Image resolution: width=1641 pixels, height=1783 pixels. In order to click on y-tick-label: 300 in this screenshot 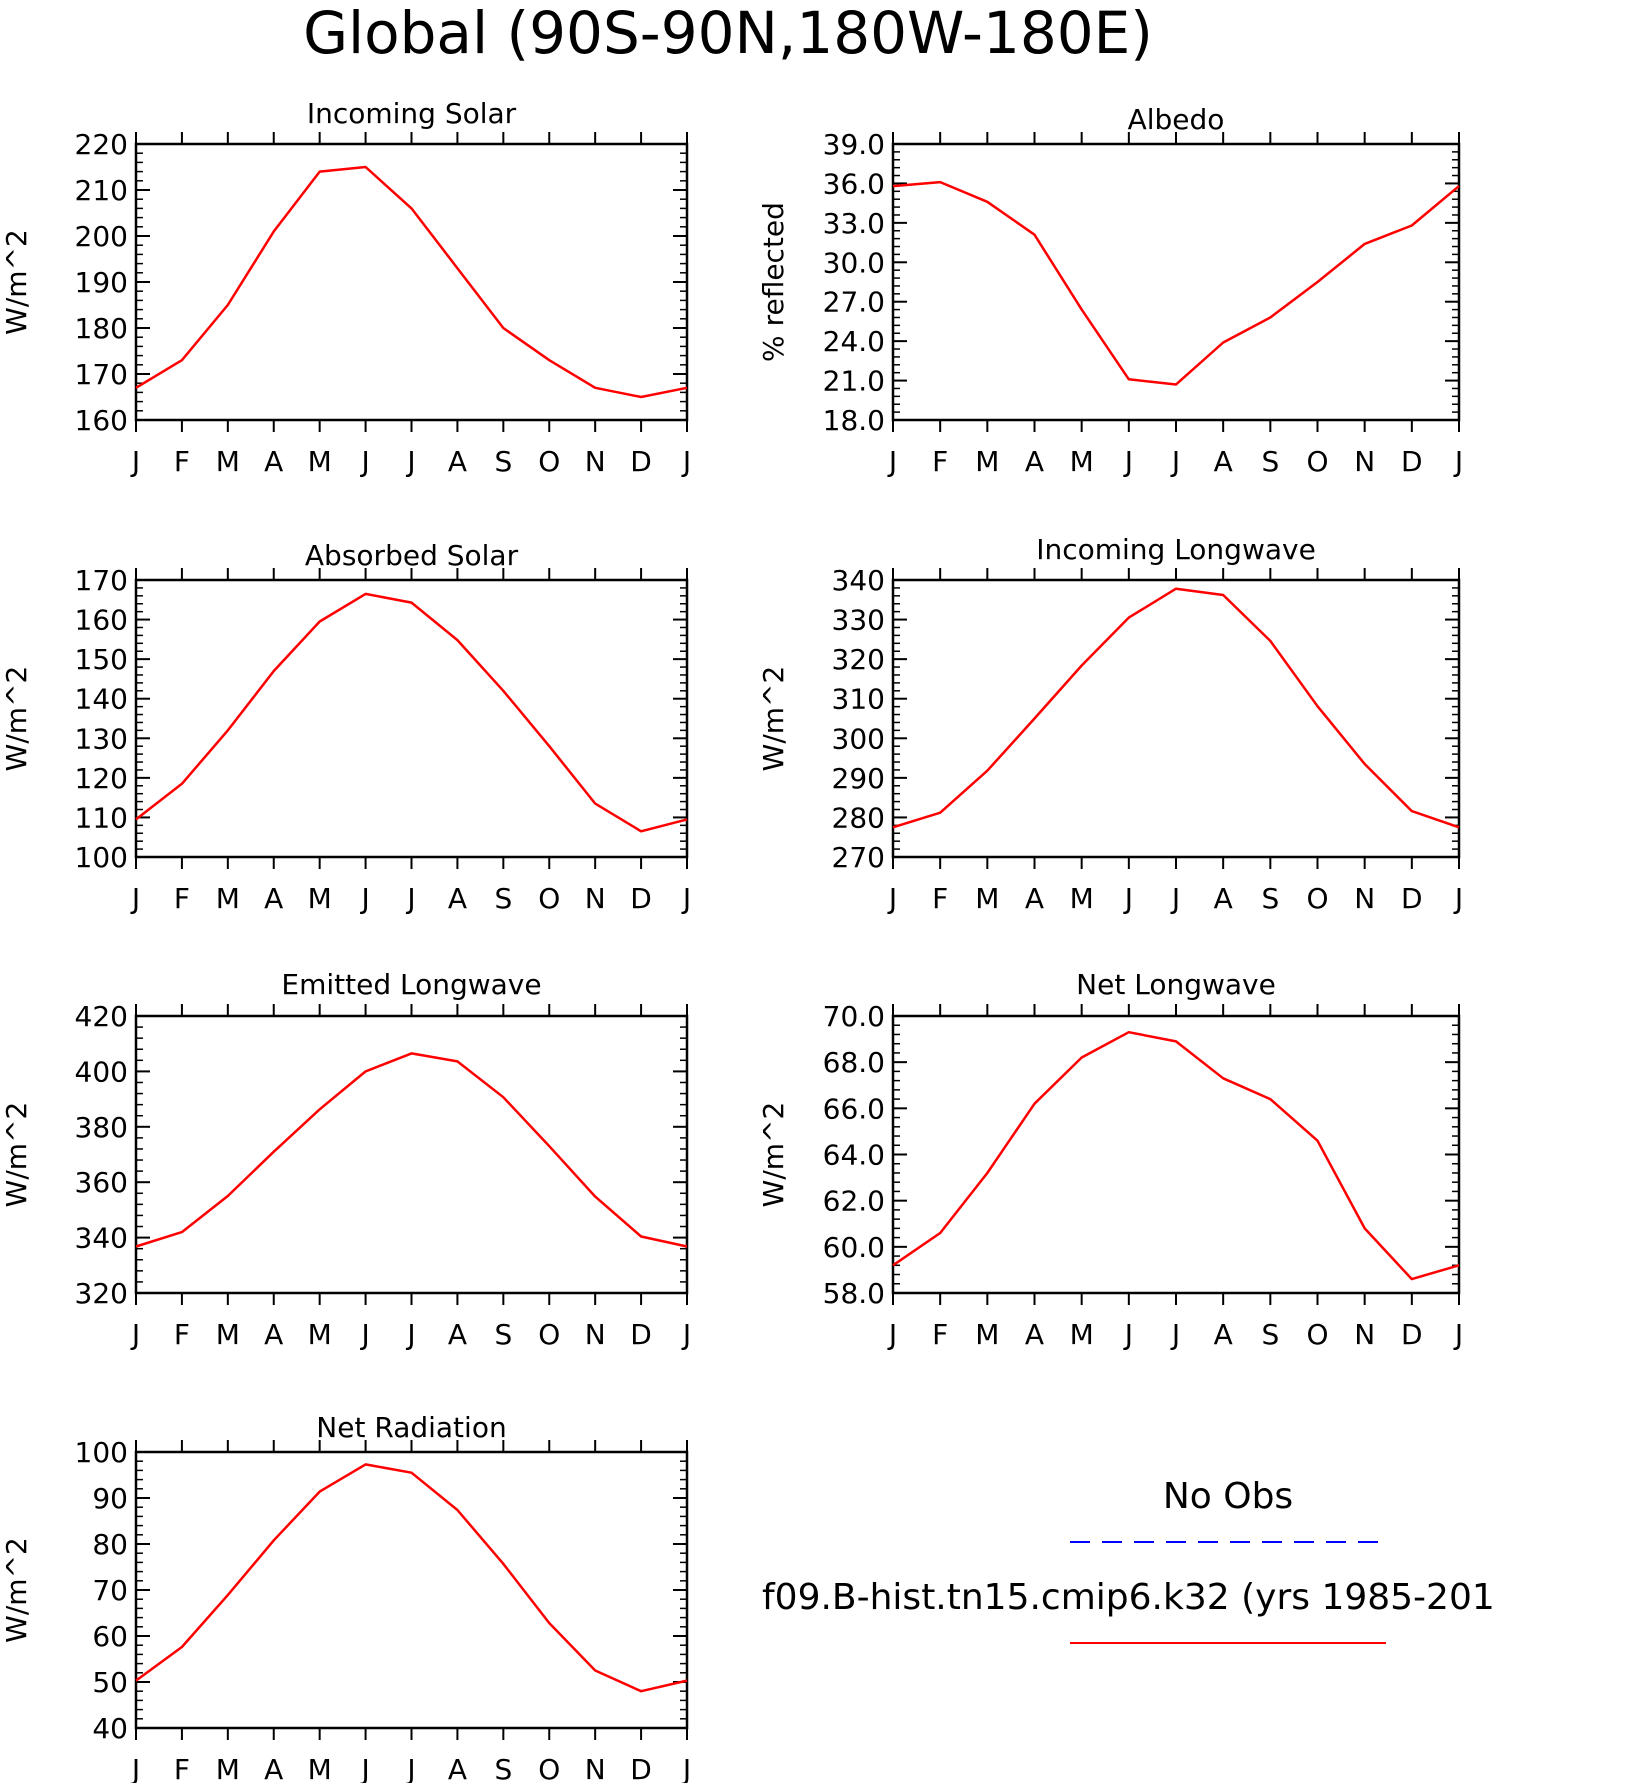, I will do `click(858, 738)`.